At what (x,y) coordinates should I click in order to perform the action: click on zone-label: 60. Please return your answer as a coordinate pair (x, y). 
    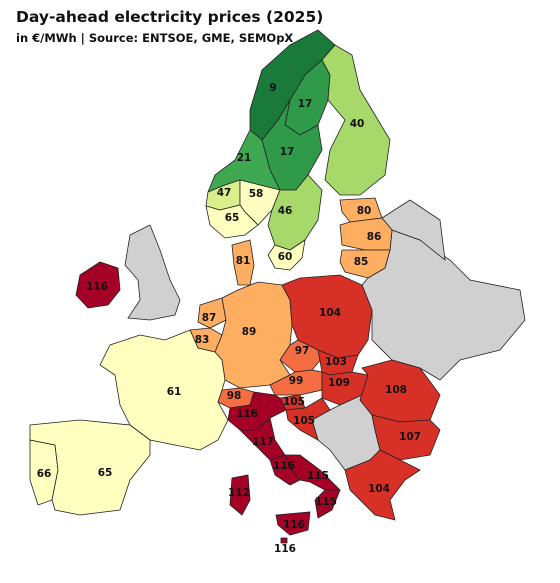
    Looking at the image, I should click on (285, 257).